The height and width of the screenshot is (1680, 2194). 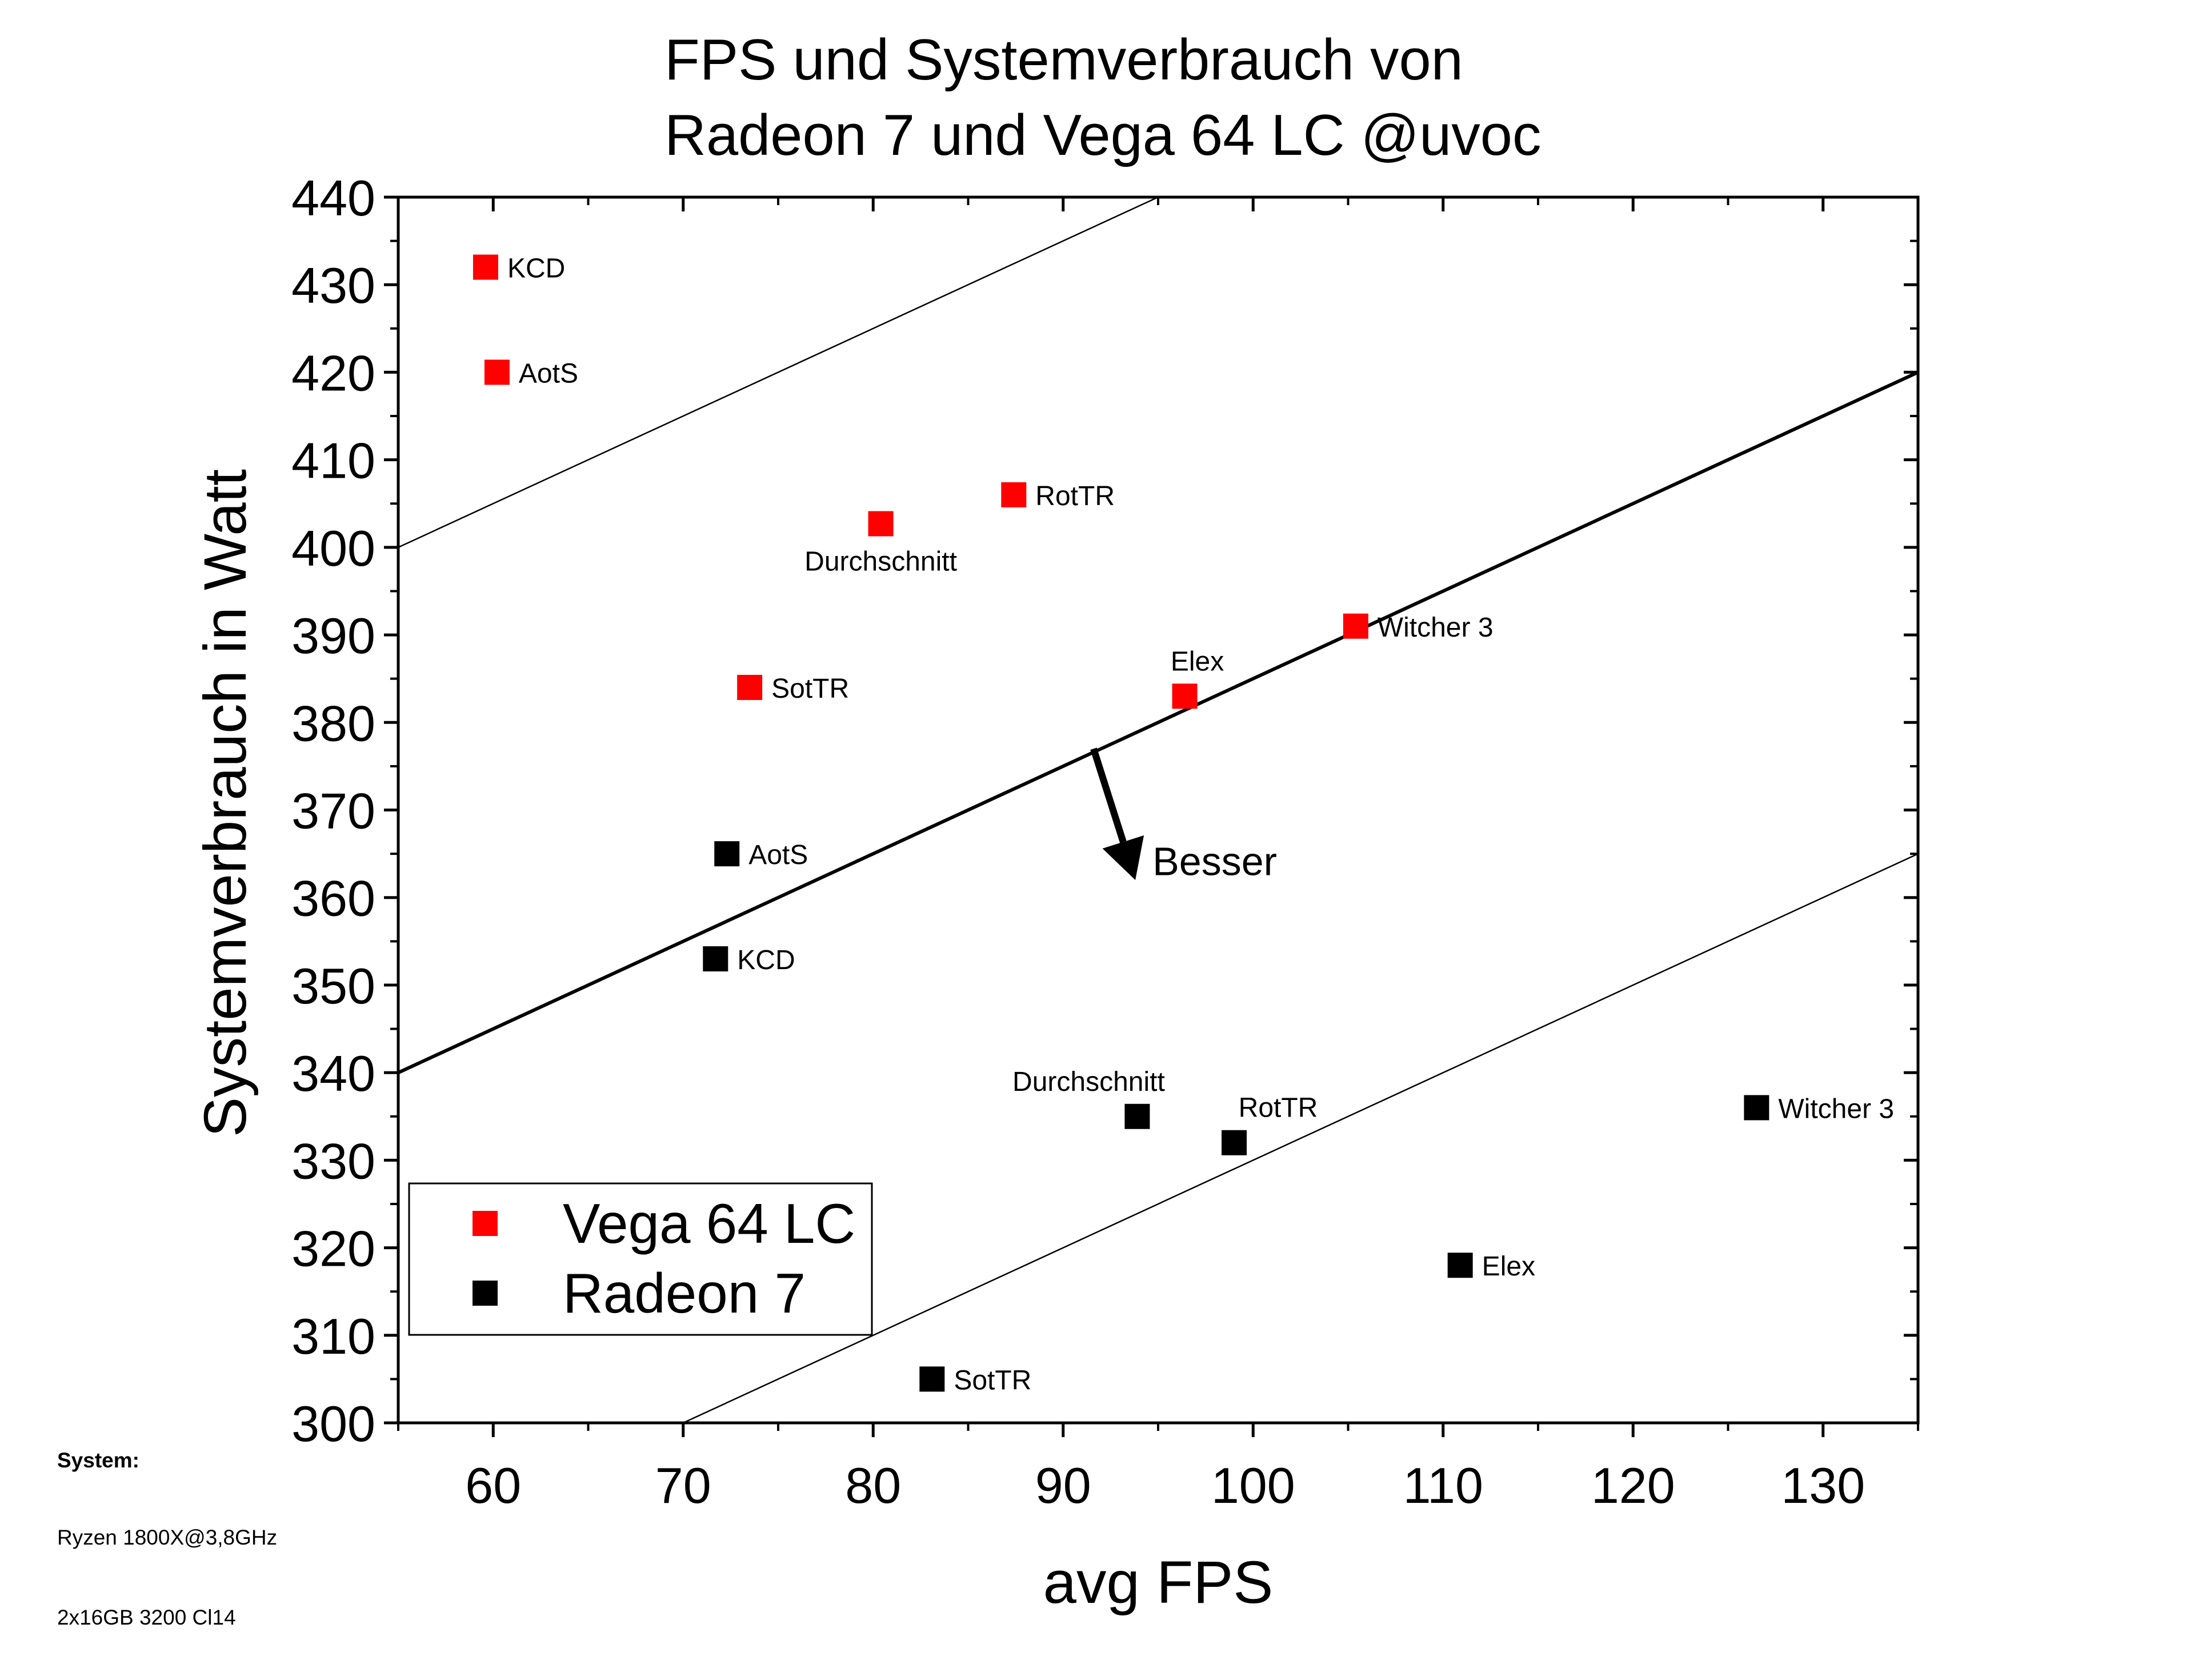 What do you see at coordinates (779, 372) in the screenshot?
I see `reference-line-upper-guide` at bounding box center [779, 372].